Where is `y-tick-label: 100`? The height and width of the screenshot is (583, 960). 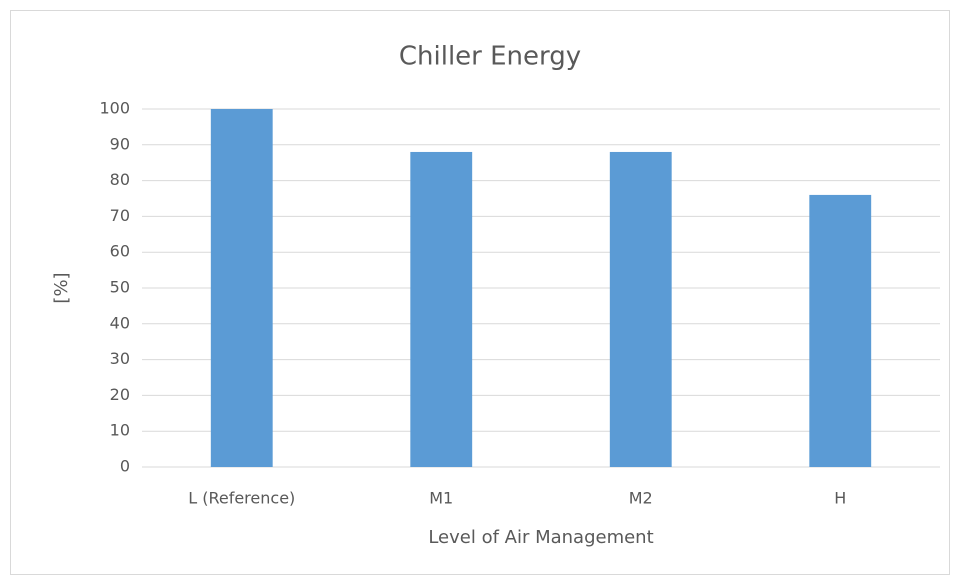
y-tick-label: 100 is located at coordinates (114, 108).